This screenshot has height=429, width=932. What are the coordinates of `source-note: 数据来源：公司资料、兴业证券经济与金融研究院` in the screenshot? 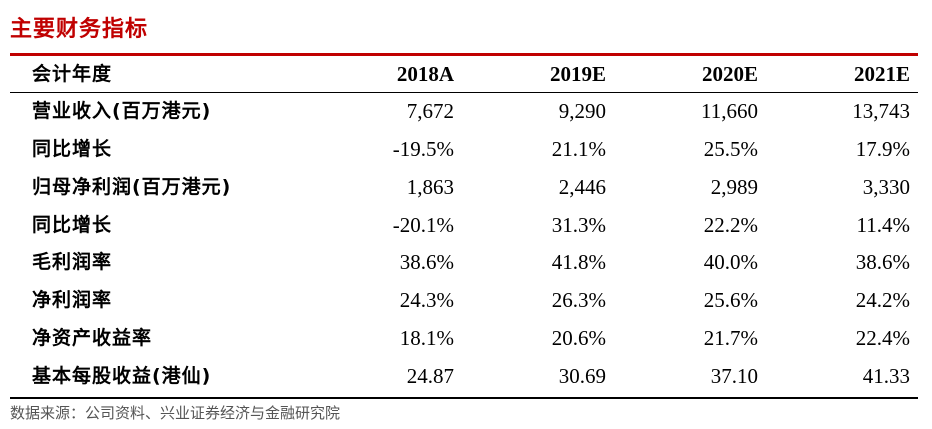 It's located at (175, 413).